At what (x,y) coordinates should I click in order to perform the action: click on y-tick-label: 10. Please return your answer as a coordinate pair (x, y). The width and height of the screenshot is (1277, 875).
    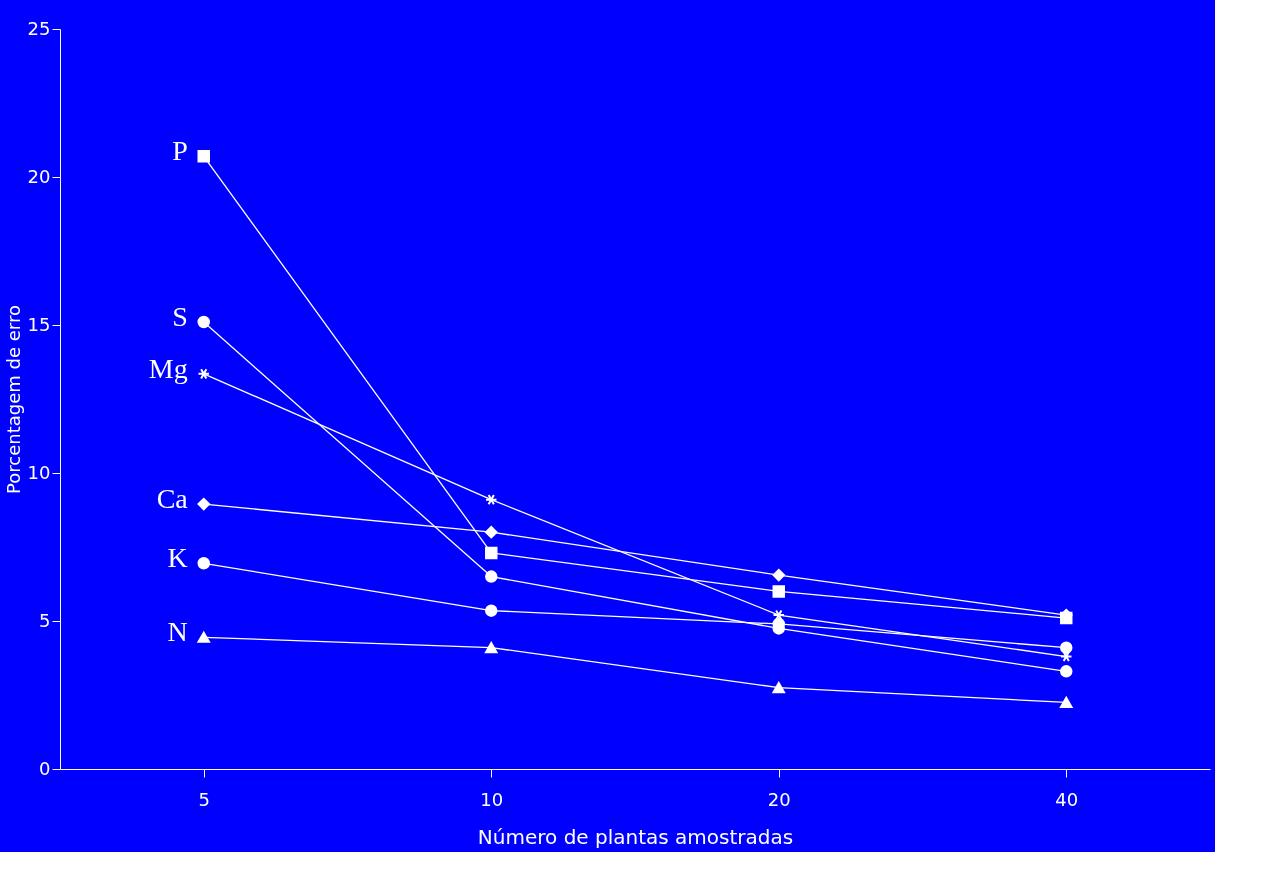
    Looking at the image, I should click on (39, 472).